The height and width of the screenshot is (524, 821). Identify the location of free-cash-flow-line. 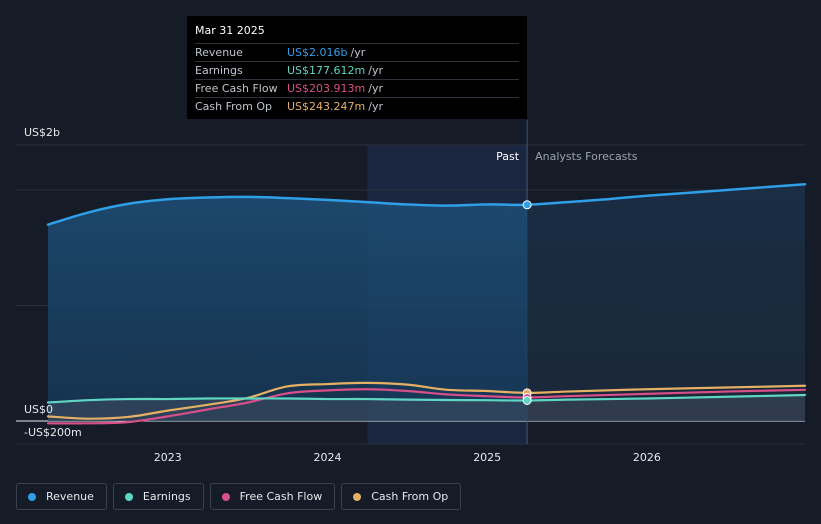
(426, 406).